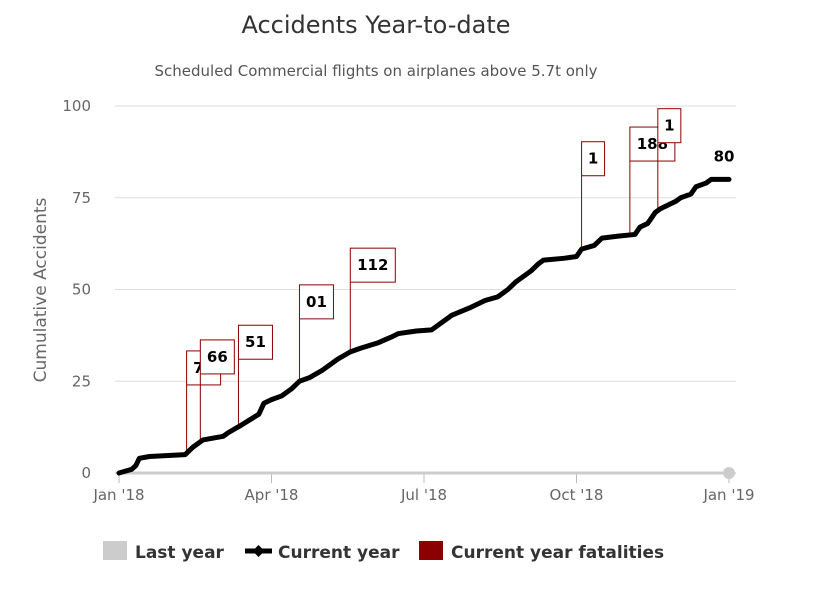 The height and width of the screenshot is (594, 838). I want to click on fatality-flag-5: 1, so click(593, 195).